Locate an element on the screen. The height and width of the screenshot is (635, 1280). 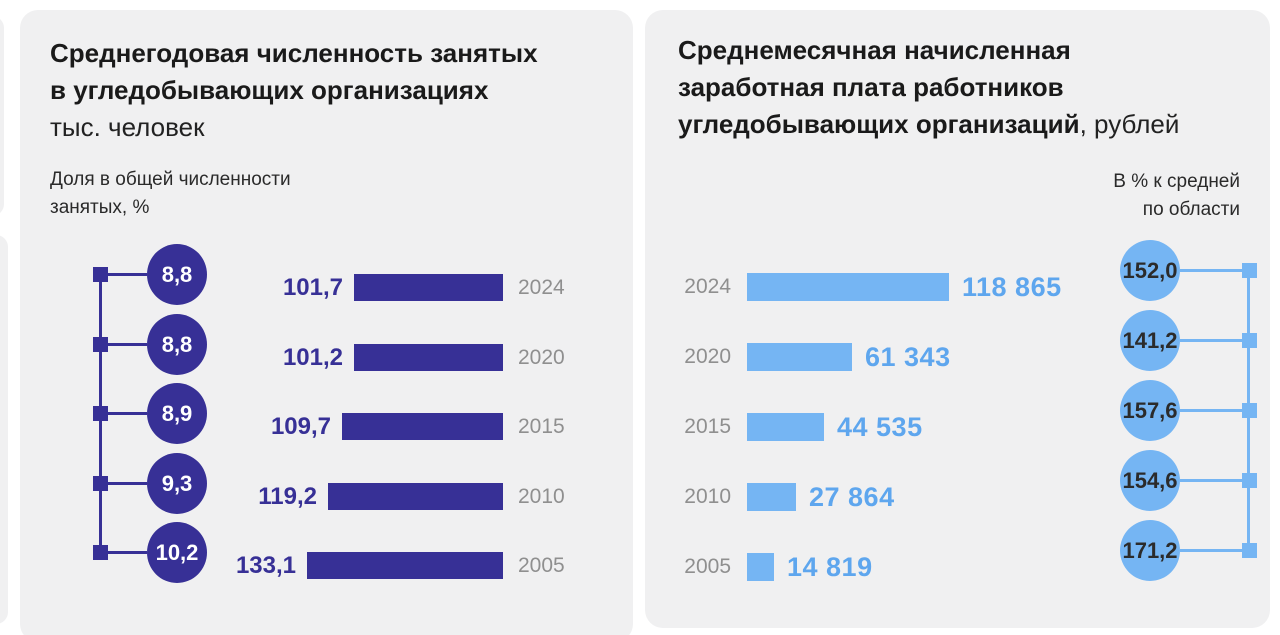
percent-value: 157,6 is located at coordinates (1150, 410).